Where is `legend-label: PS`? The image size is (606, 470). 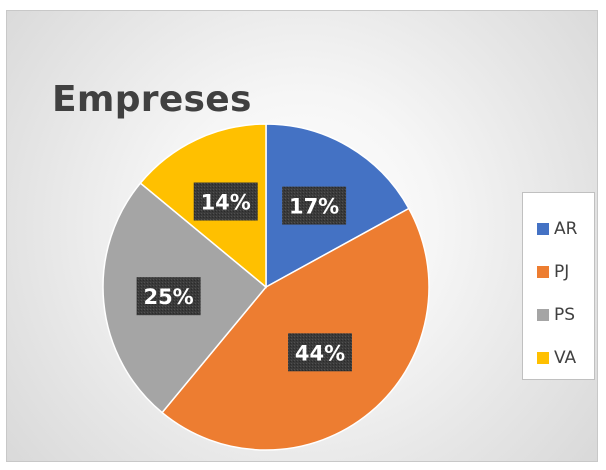
legend-label: PS is located at coordinates (565, 314).